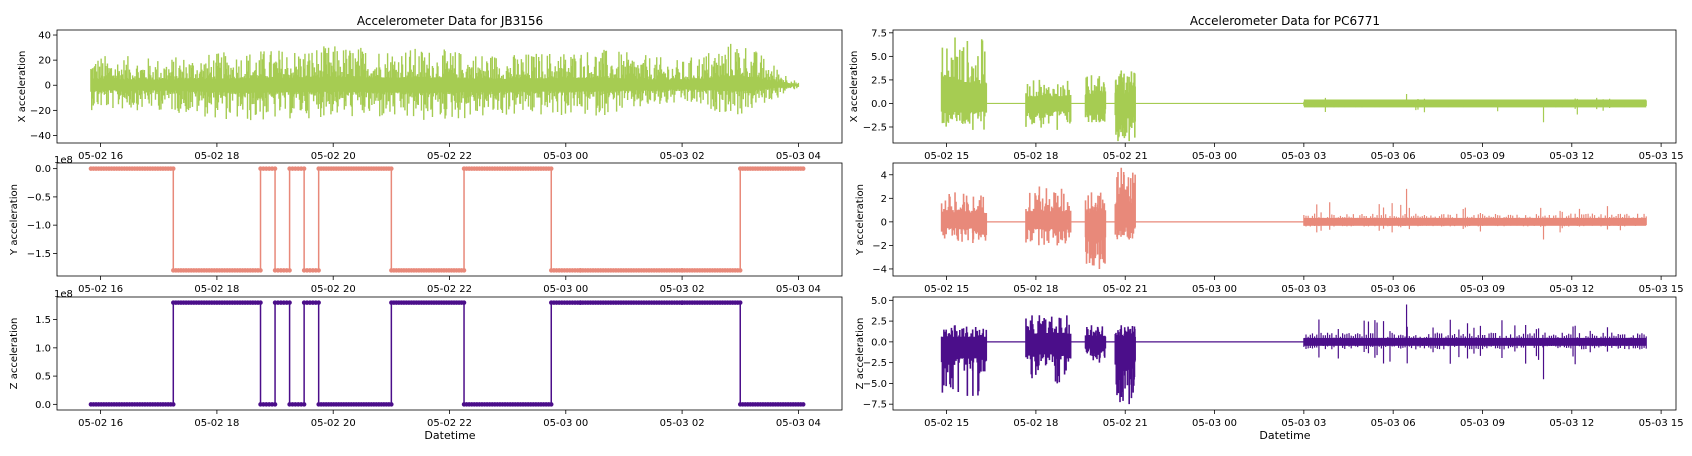  I want to click on y-tick-label: 20, so click(44, 61).